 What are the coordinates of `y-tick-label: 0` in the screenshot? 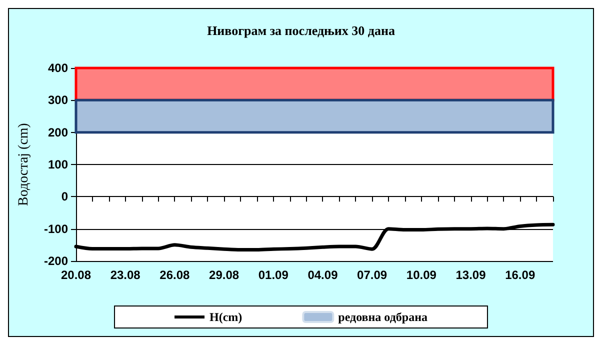 It's located at (64, 197).